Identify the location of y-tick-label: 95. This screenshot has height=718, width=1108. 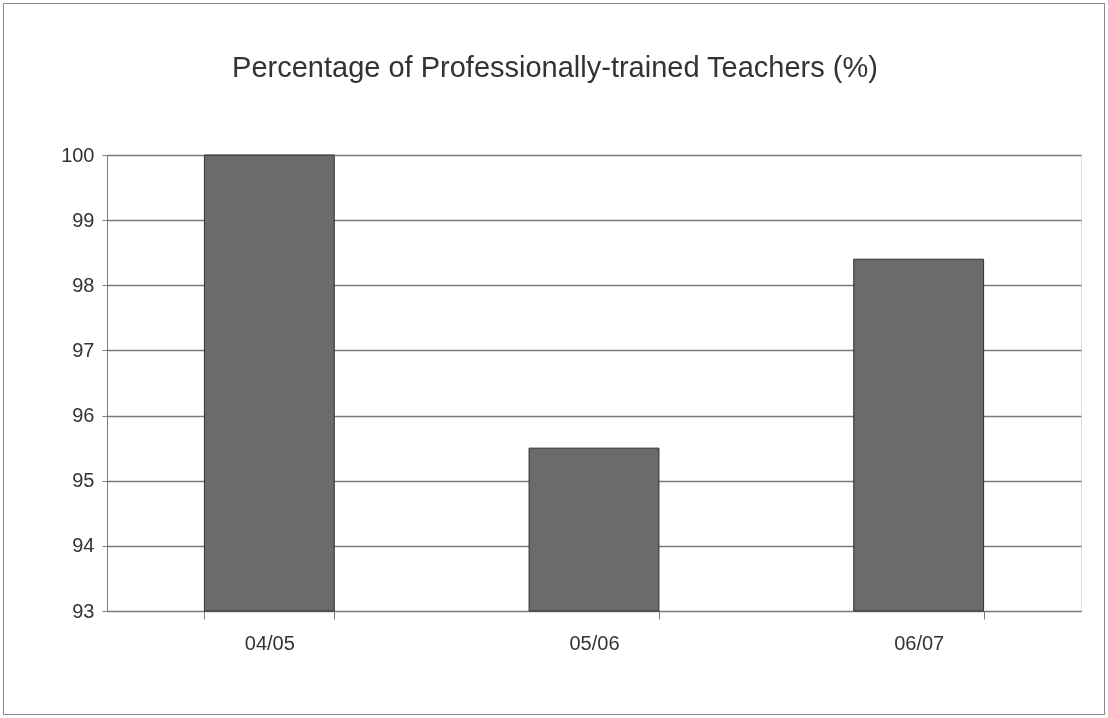
(83, 480).